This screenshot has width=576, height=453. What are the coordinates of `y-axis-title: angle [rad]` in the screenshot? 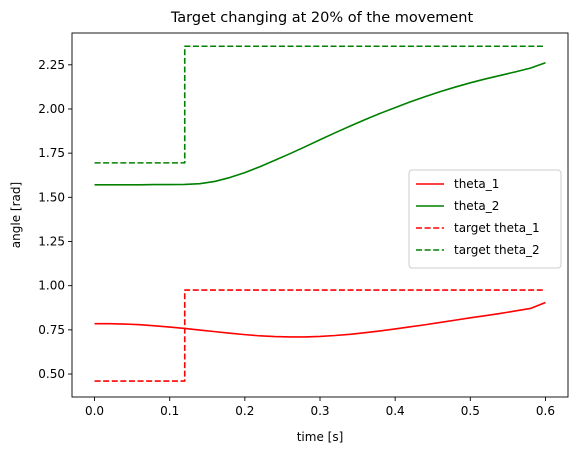 It's located at (16, 215).